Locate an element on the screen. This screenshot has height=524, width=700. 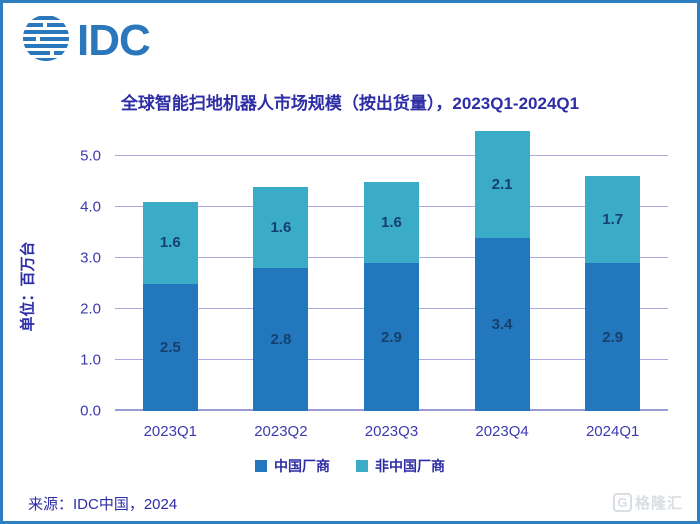
bar-segment-中国厂商: 3.4 is located at coordinates (502, 324).